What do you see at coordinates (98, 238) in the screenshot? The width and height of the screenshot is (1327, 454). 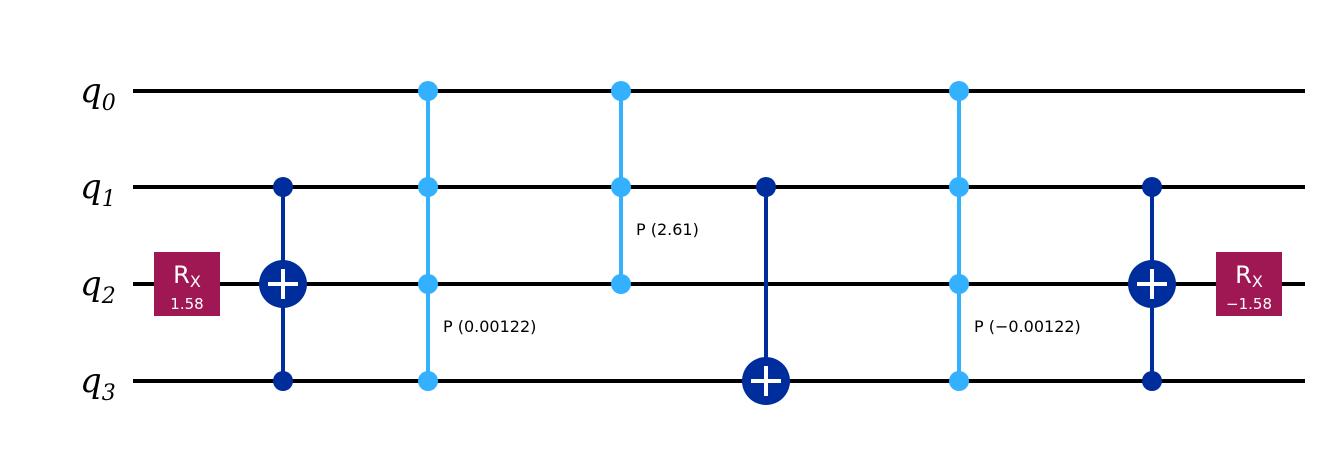 I see `qubit-labels: q0 q1 q2 q3` at bounding box center [98, 238].